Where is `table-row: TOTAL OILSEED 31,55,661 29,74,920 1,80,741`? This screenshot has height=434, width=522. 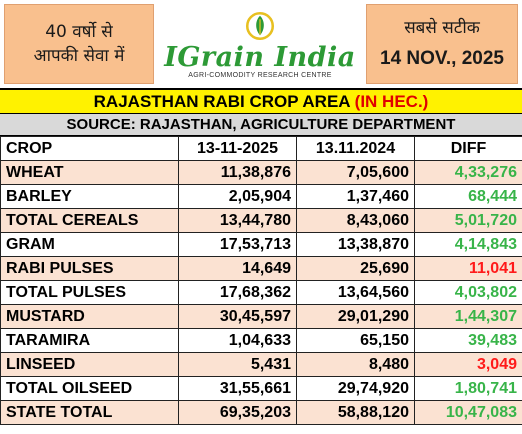 table-row: TOTAL OILSEED 31,55,661 29,74,920 1,80,741 is located at coordinates (261, 388).